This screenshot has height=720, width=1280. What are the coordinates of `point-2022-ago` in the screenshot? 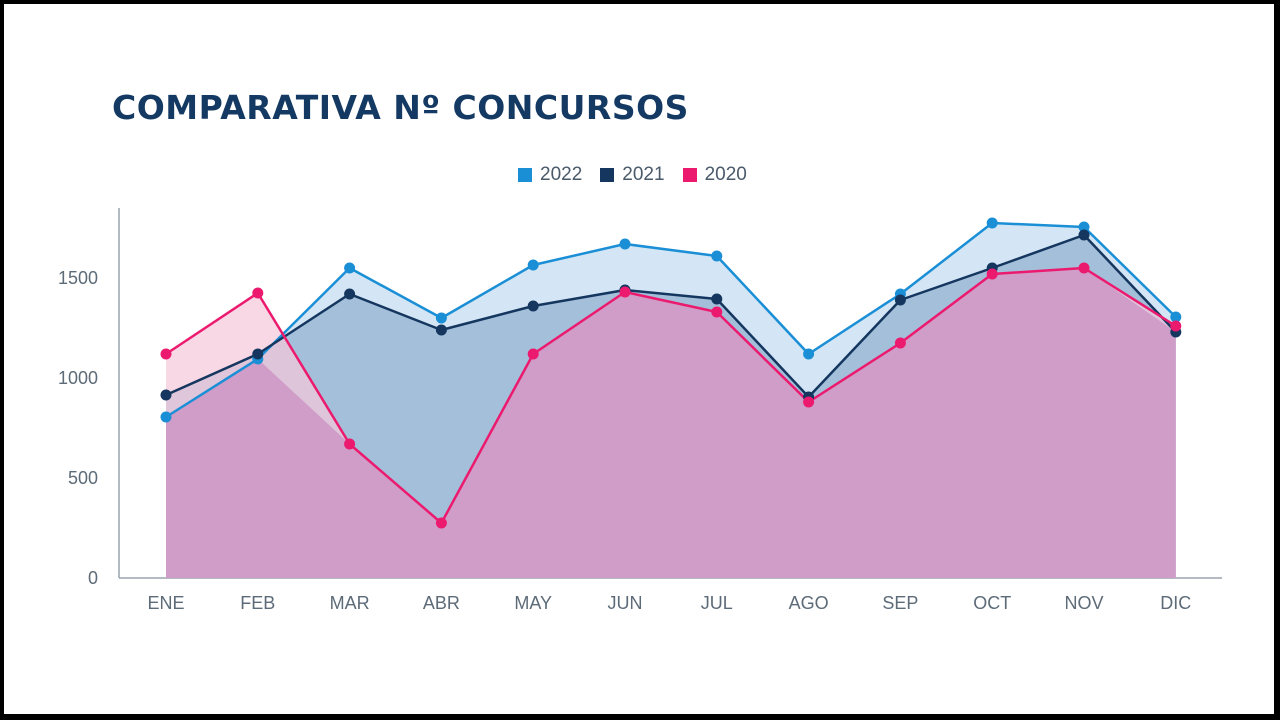 It's located at (809, 354).